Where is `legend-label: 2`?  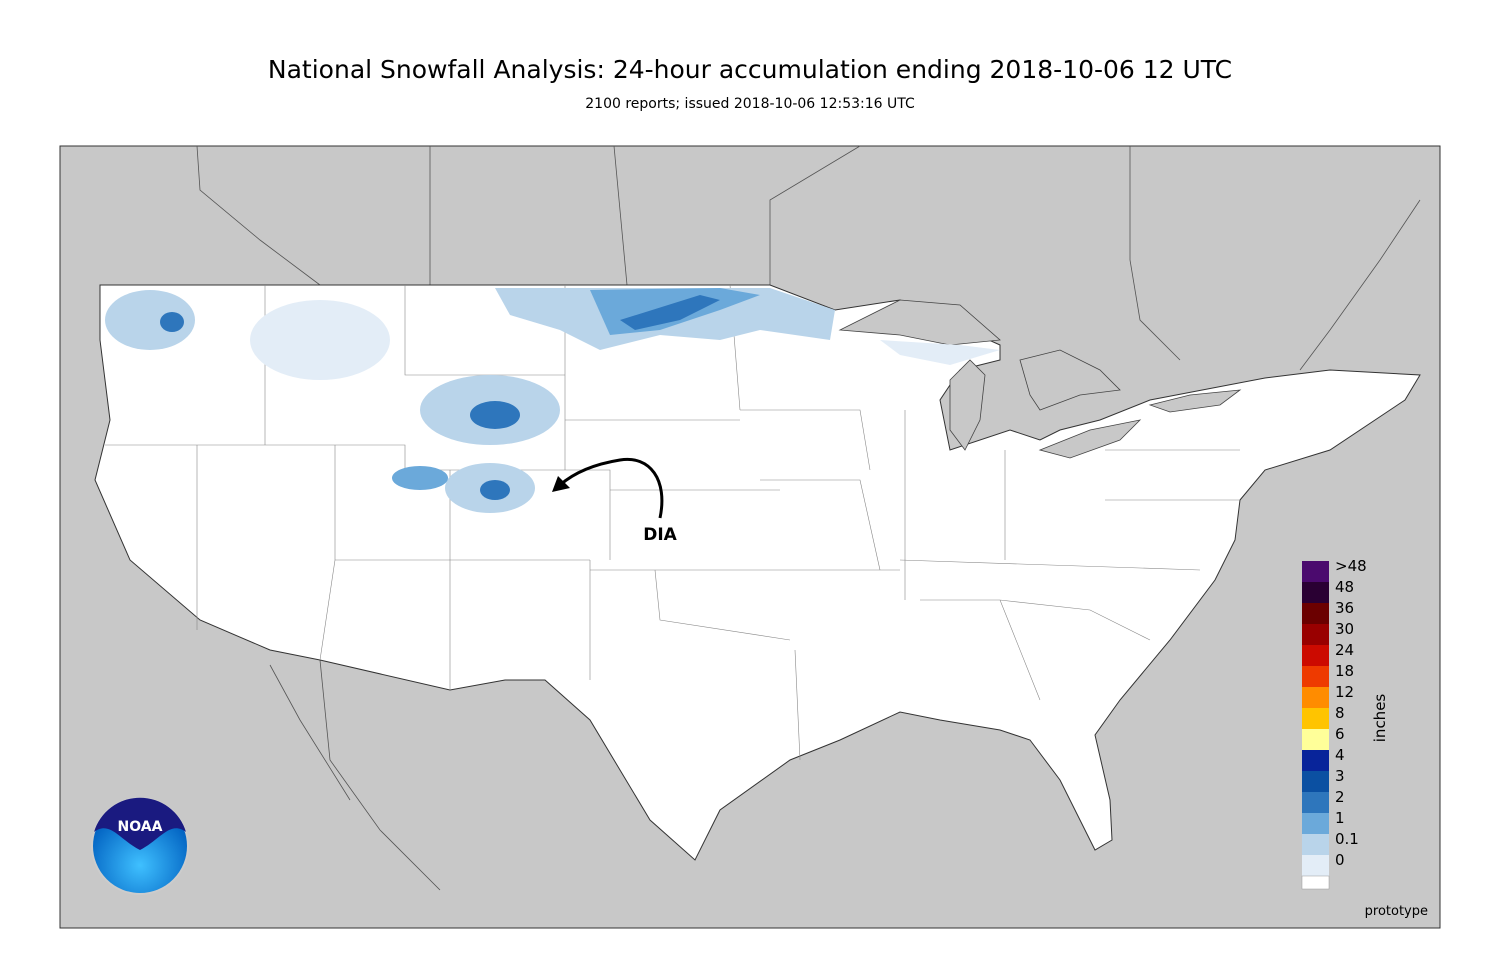
legend-label: 2 is located at coordinates (1340, 797).